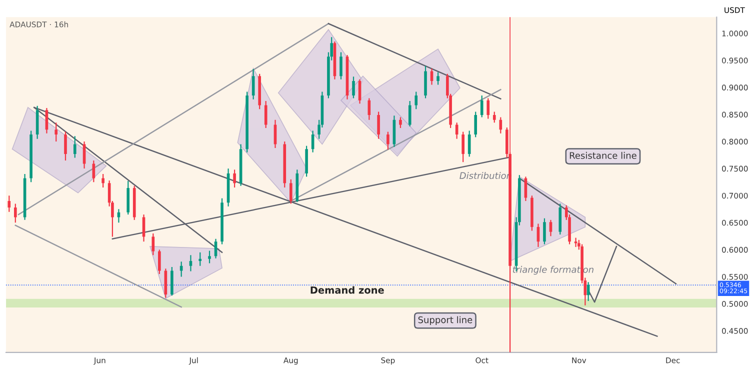 This screenshot has height=381, width=752. Describe the element at coordinates (445, 320) in the screenshot. I see `annotation: Support line` at that location.